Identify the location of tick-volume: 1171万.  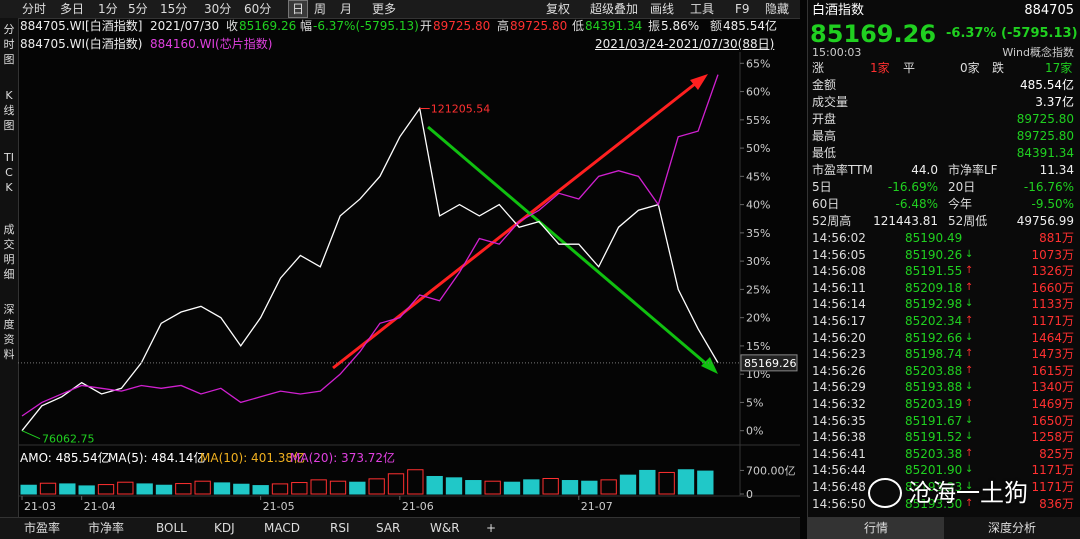
(1052, 487).